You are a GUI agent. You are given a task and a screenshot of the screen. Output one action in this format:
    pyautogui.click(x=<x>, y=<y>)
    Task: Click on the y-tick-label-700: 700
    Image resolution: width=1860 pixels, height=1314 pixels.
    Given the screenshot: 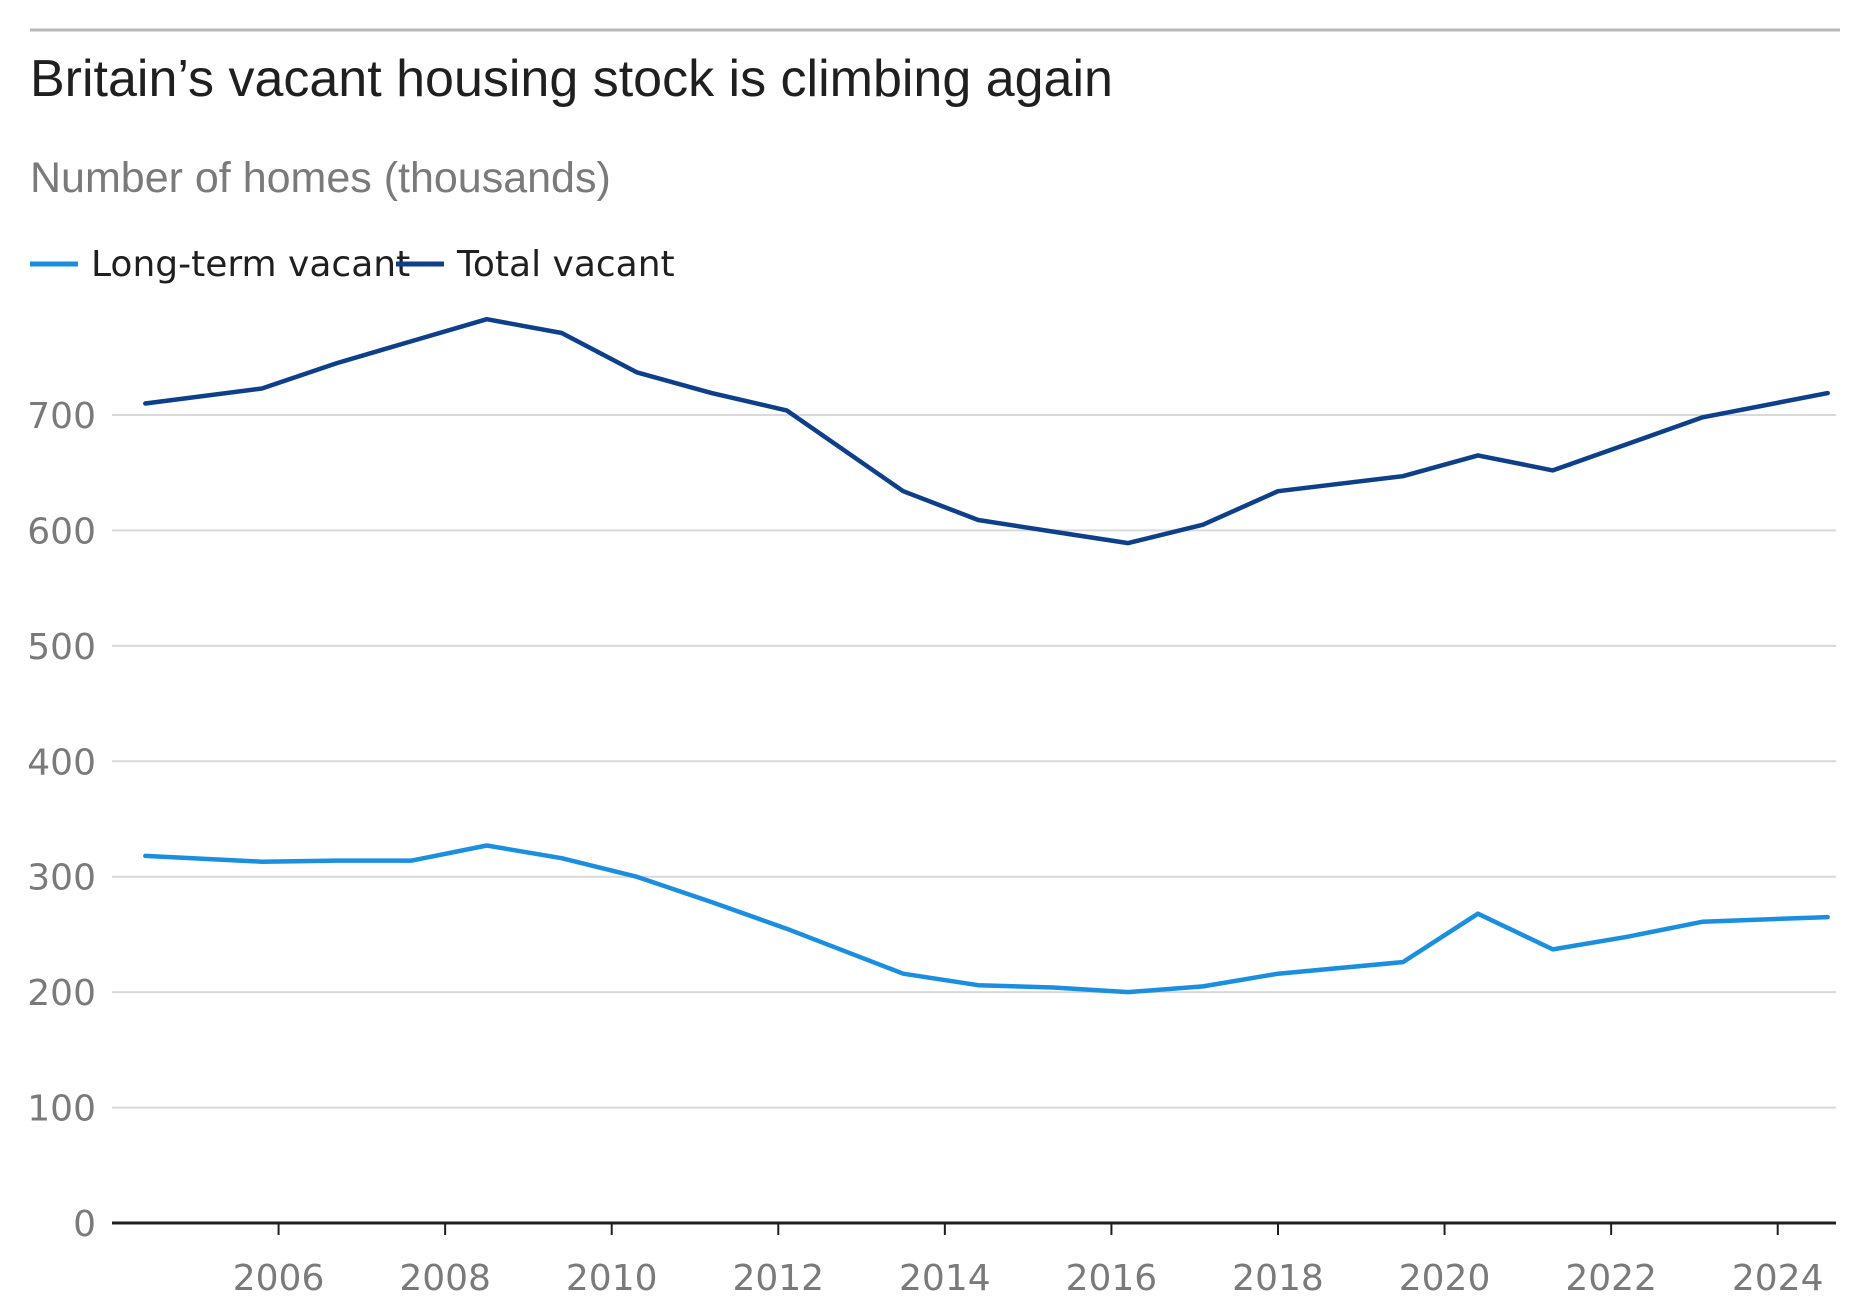 What is the action you would take?
    pyautogui.click(x=61, y=416)
    